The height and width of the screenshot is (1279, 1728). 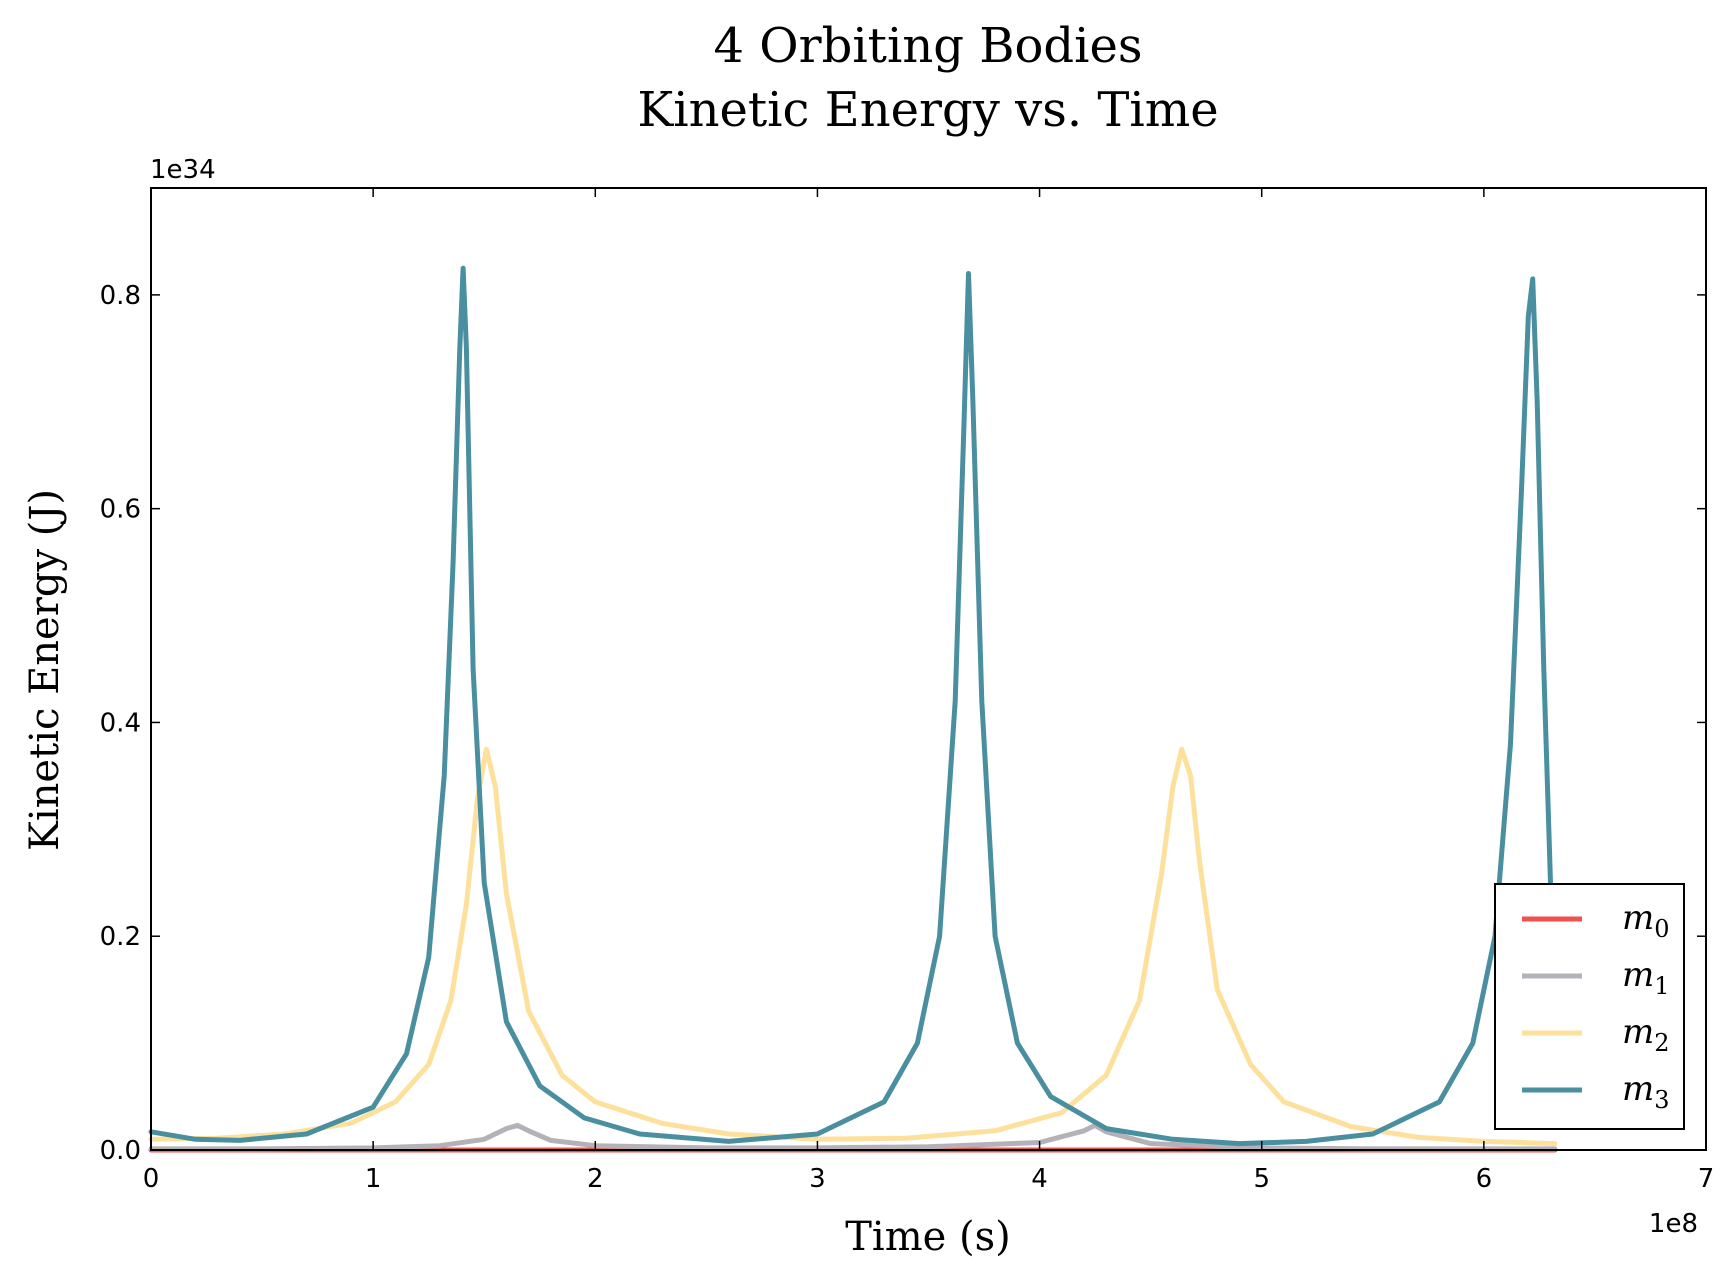 I want to click on x-tick-label: 3, so click(x=817, y=1179).